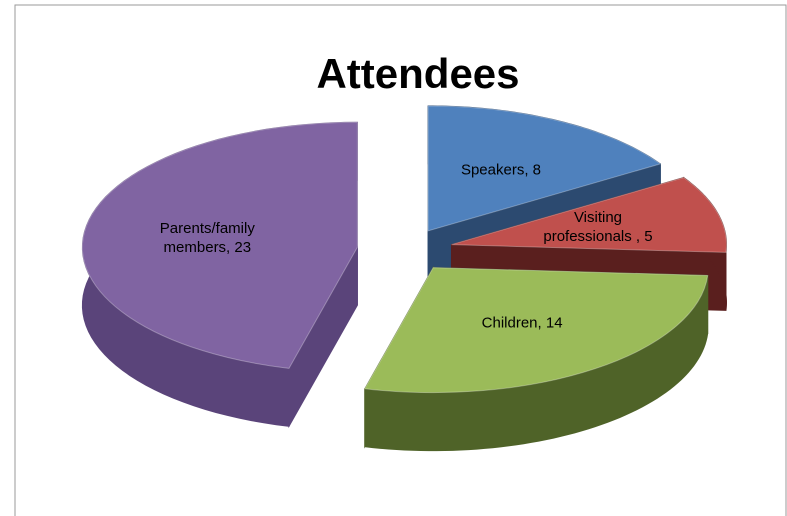 This screenshot has width=787, height=516. What do you see at coordinates (417, 73) in the screenshot?
I see `chart-title: Attendees` at bounding box center [417, 73].